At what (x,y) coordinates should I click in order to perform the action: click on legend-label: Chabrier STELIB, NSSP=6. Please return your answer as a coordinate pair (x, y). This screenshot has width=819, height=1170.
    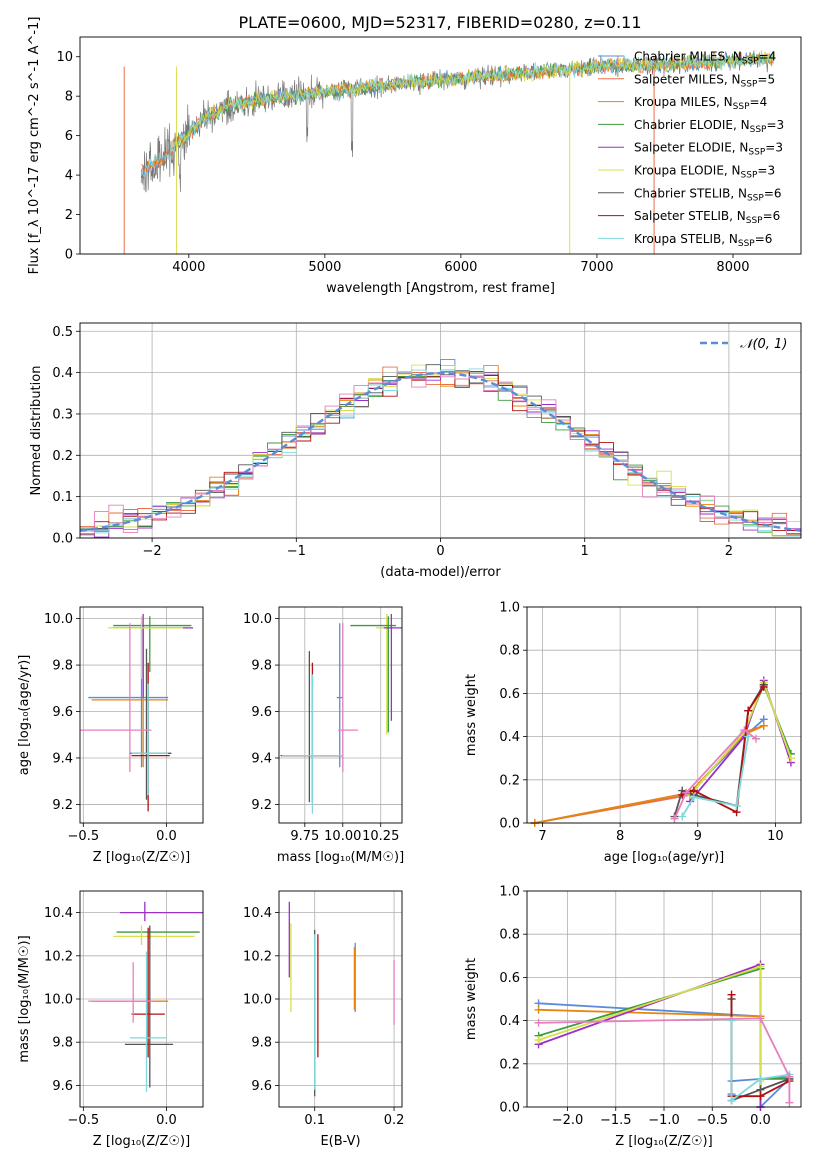
    Looking at the image, I should click on (708, 194).